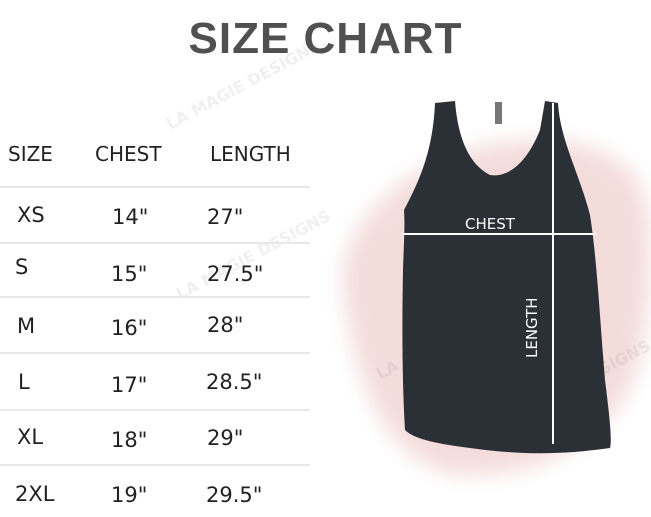 Image resolution: width=651 pixels, height=517 pixels. What do you see at coordinates (26, 326) in the screenshot?
I see `size-cell: M` at bounding box center [26, 326].